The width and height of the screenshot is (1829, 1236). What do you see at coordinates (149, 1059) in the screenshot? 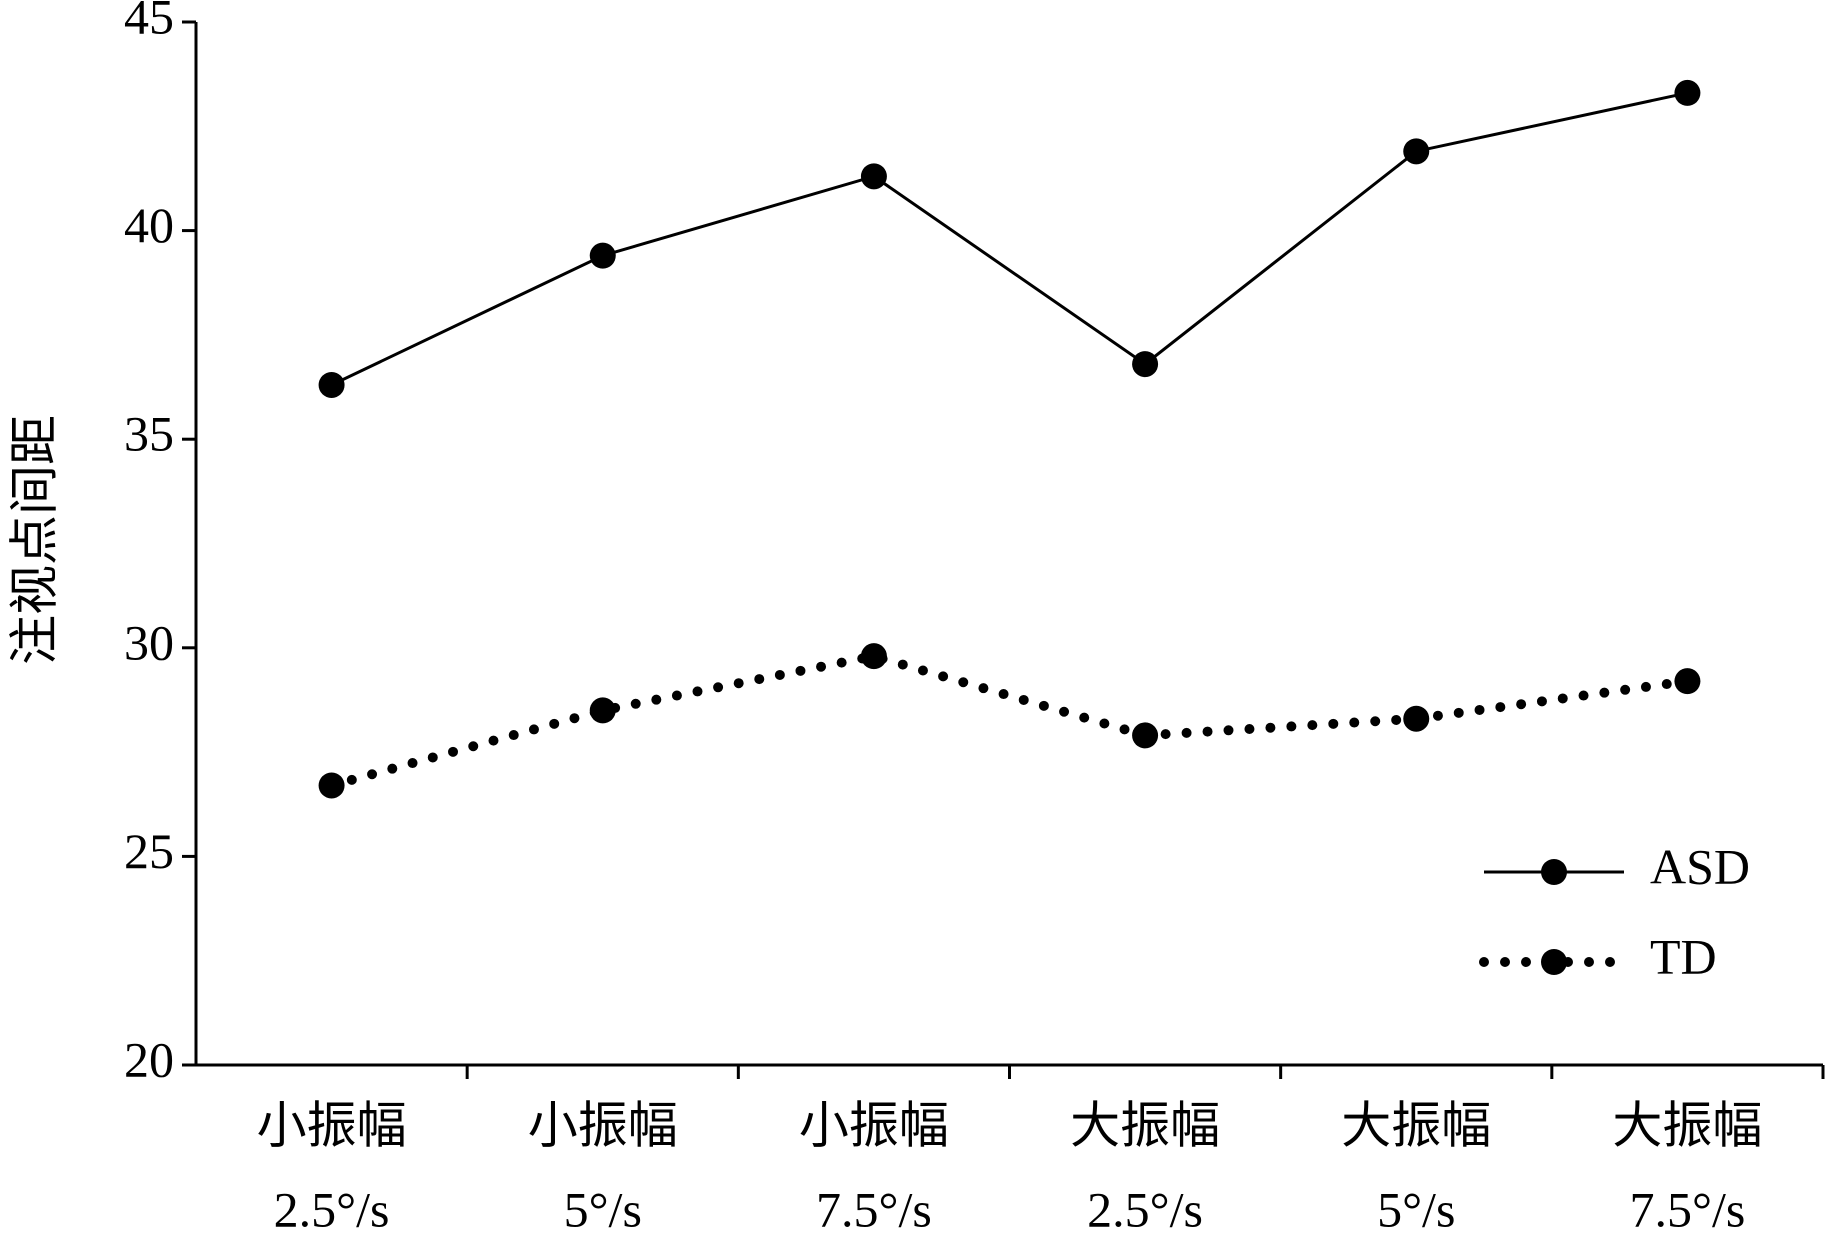
I see `y-tick-label: 20` at bounding box center [149, 1059].